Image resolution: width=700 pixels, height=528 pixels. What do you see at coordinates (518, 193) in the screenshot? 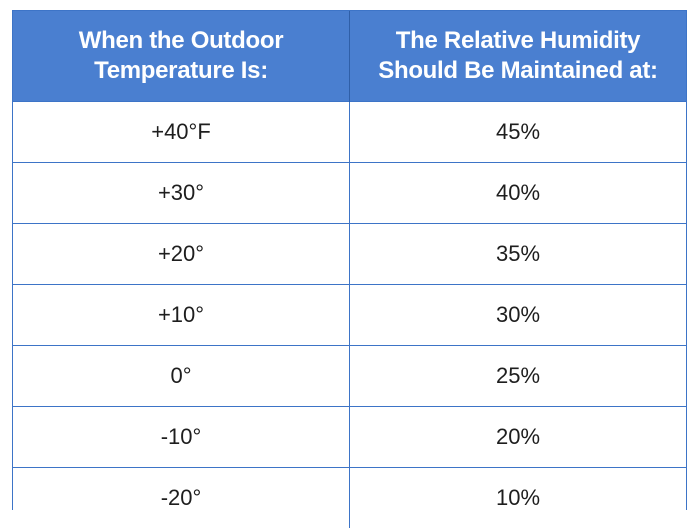
I see `humidity-cell: 40%` at bounding box center [518, 193].